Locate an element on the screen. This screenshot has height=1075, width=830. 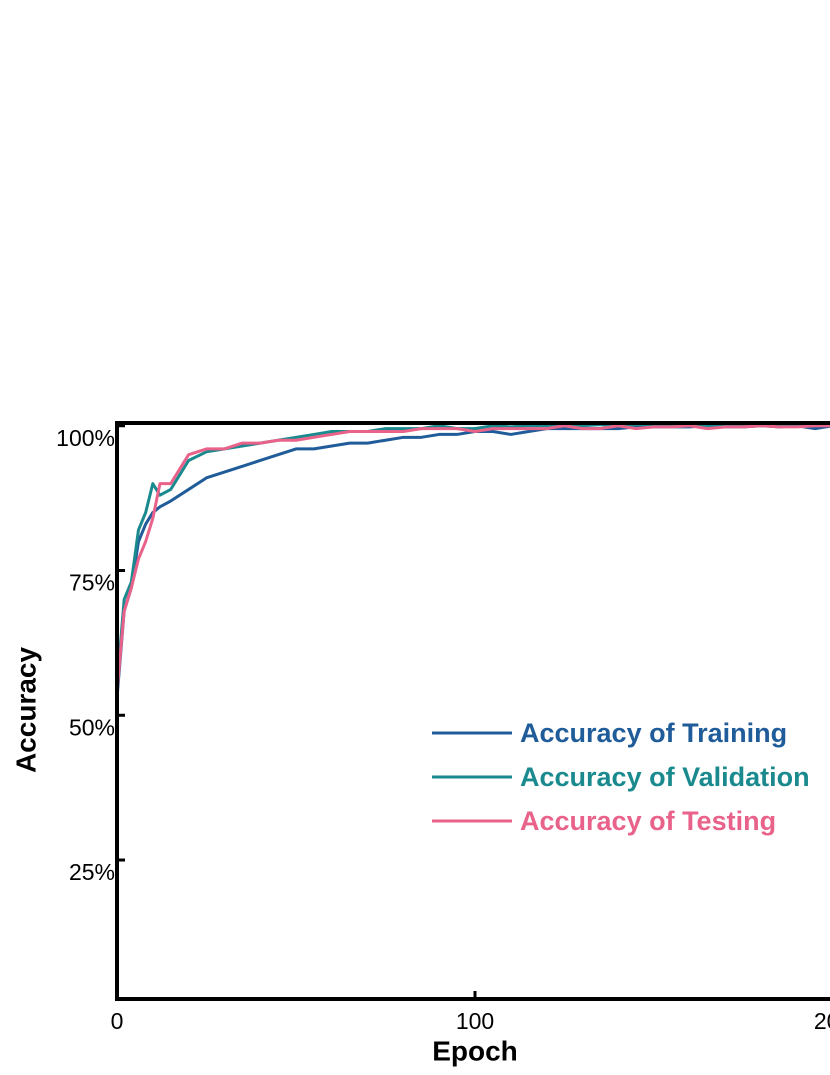
y-tick-label: 75% is located at coordinates (92, 583).